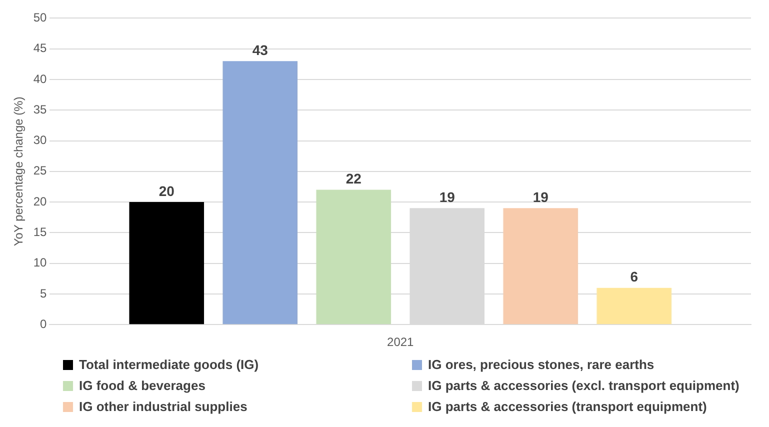 The width and height of the screenshot is (769, 427). What do you see at coordinates (40, 231) in the screenshot?
I see `y-tick-label: 15` at bounding box center [40, 231].